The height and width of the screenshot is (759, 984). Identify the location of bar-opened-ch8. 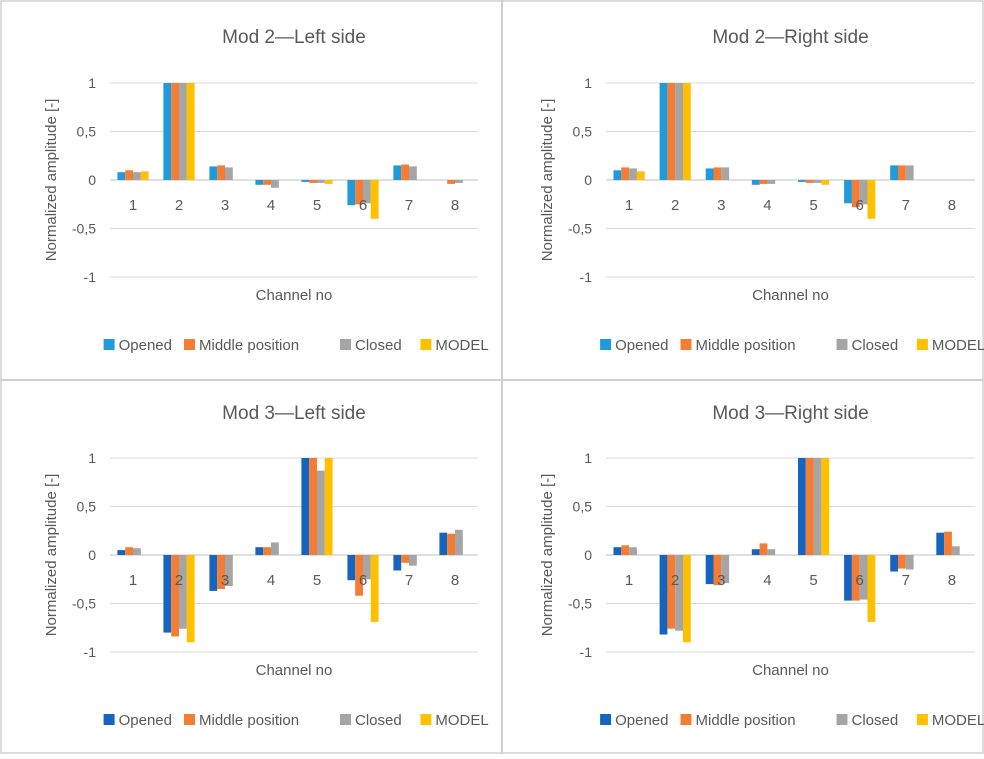
(940, 543).